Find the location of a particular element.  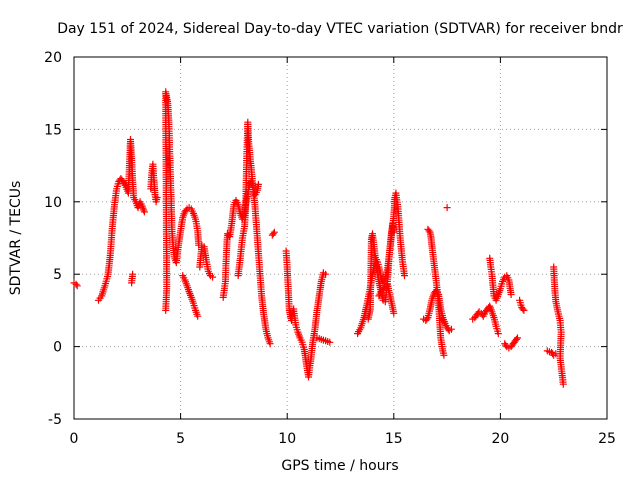

y-tick-label: -5 is located at coordinates (55, 420).